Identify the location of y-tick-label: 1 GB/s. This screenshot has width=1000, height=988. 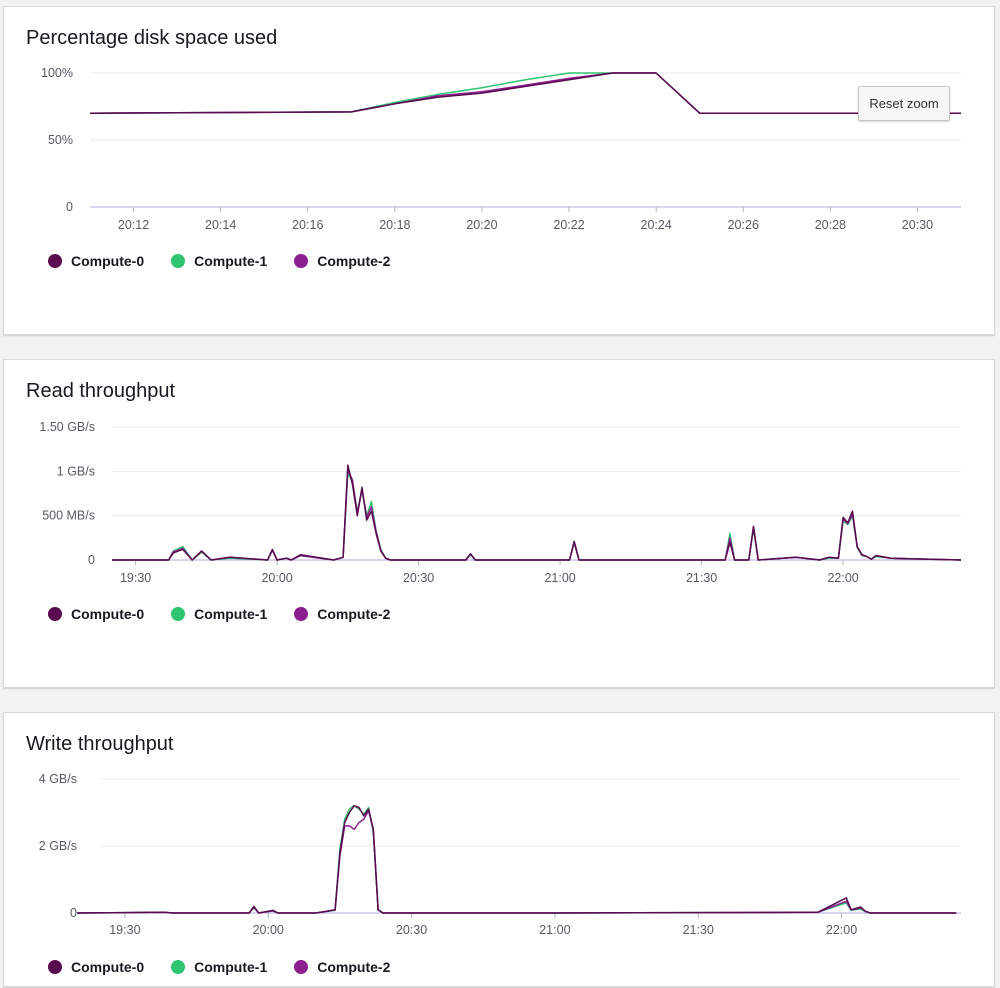
(76, 471).